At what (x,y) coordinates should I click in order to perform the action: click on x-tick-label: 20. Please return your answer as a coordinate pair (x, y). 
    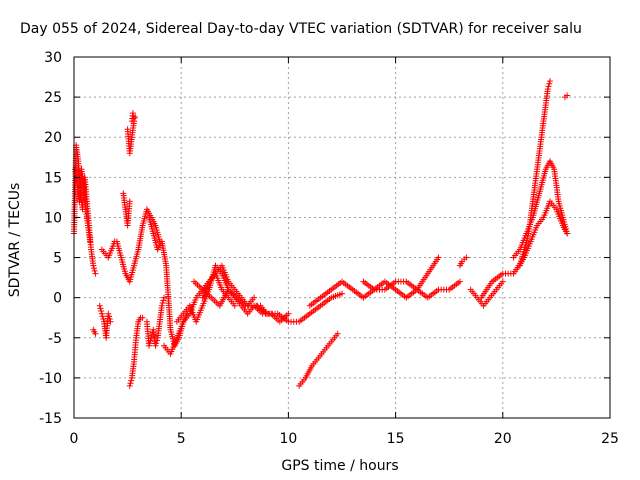
    Looking at the image, I should click on (503, 439).